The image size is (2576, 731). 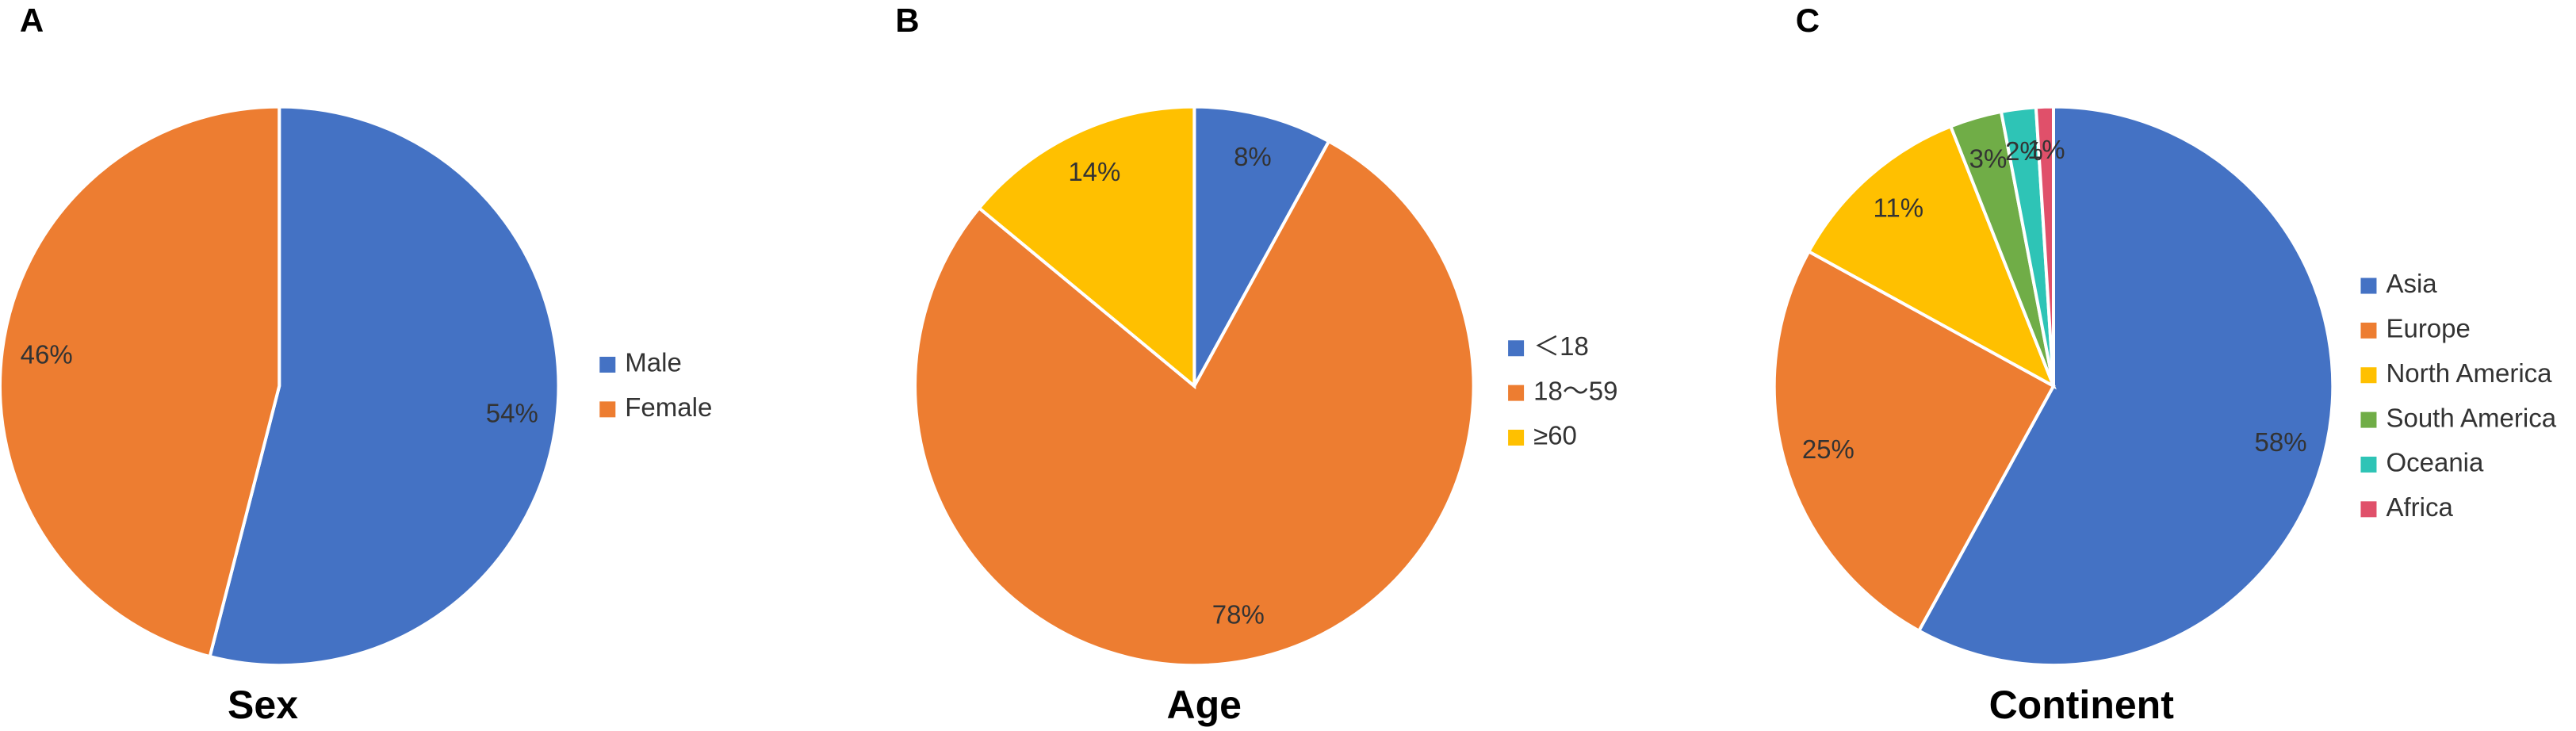 I want to click on legend-label: South America, so click(x=2471, y=417).